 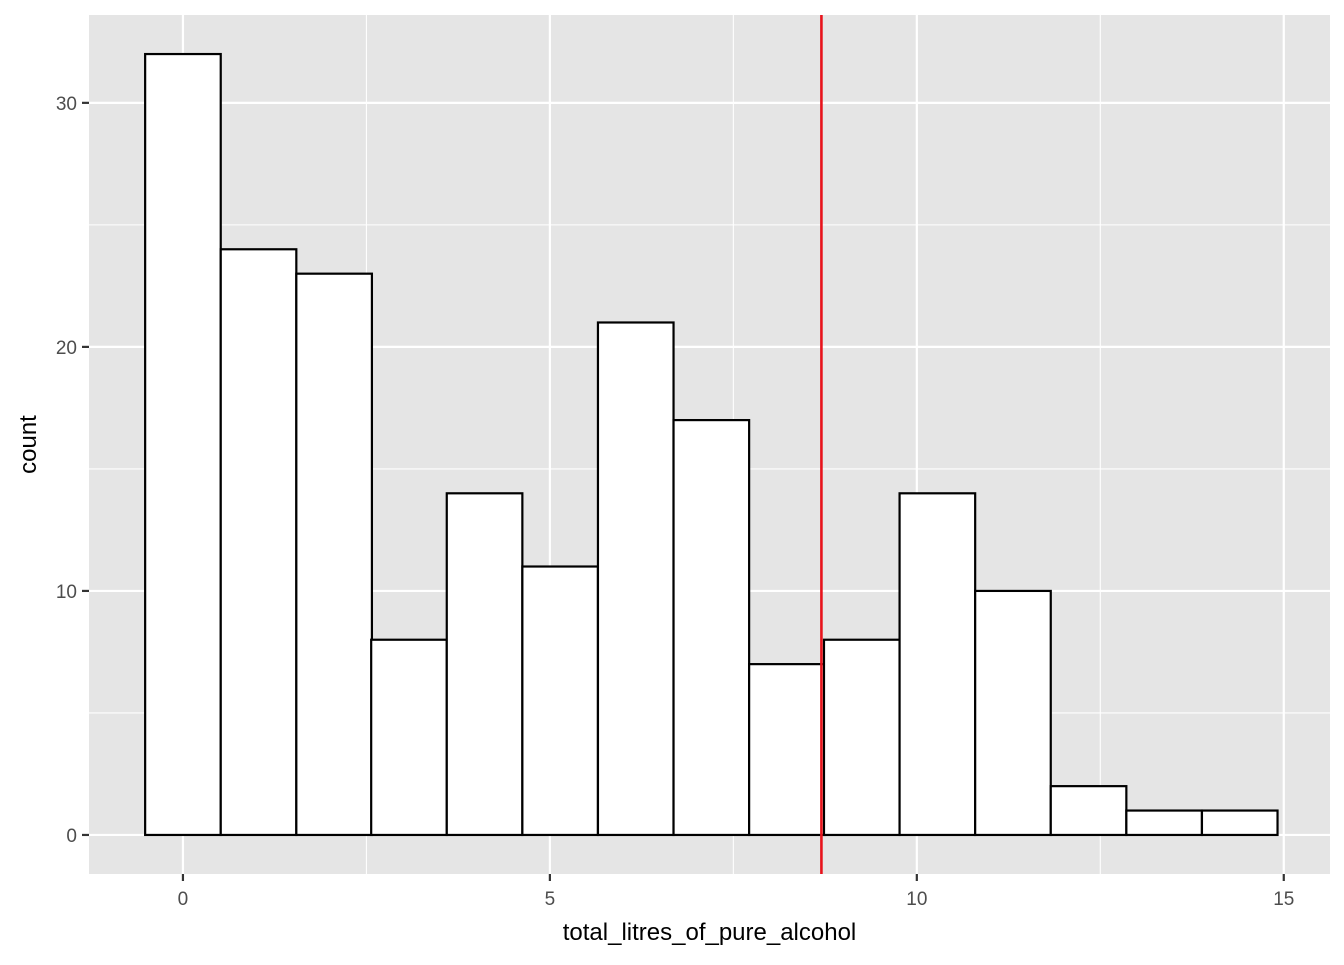 I want to click on x-tick-label: 15, so click(x=1283, y=899).